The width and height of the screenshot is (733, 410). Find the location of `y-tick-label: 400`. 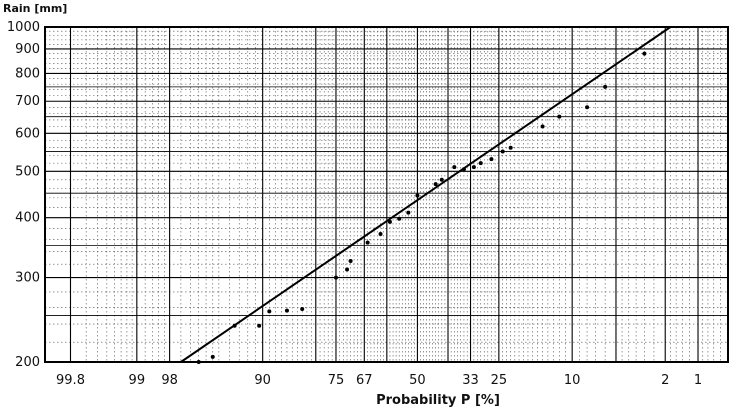

y-tick-label: 400 is located at coordinates (27, 218).